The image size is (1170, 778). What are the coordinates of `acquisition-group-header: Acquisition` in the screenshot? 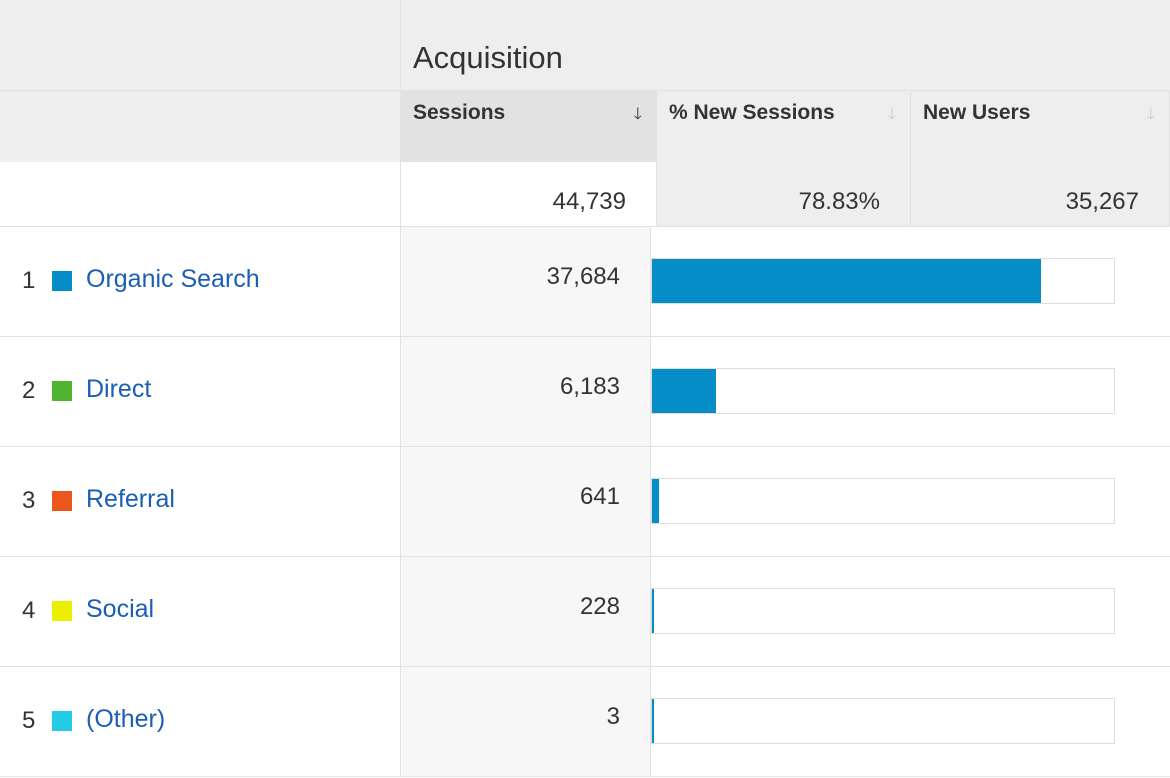 It's located at (785, 45).